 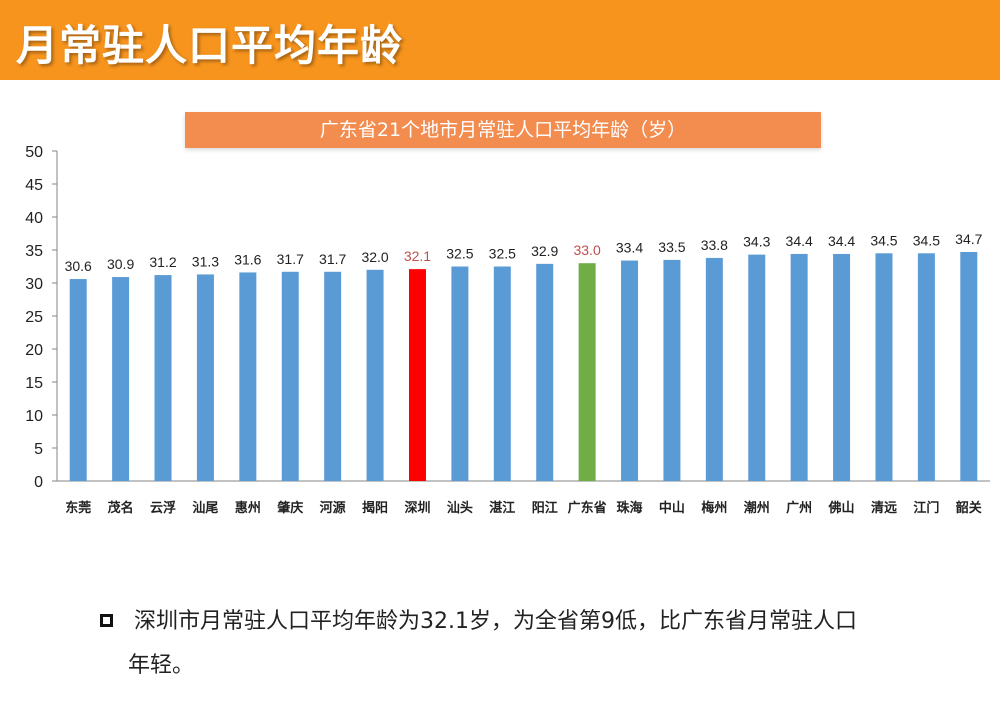 I want to click on x-tick-label: 揭阳, so click(x=375, y=508).